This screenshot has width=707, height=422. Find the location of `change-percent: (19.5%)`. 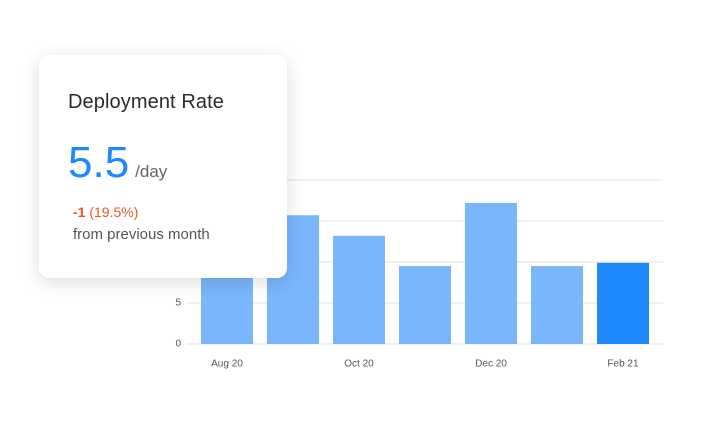

change-percent: (19.5%) is located at coordinates (114, 212).